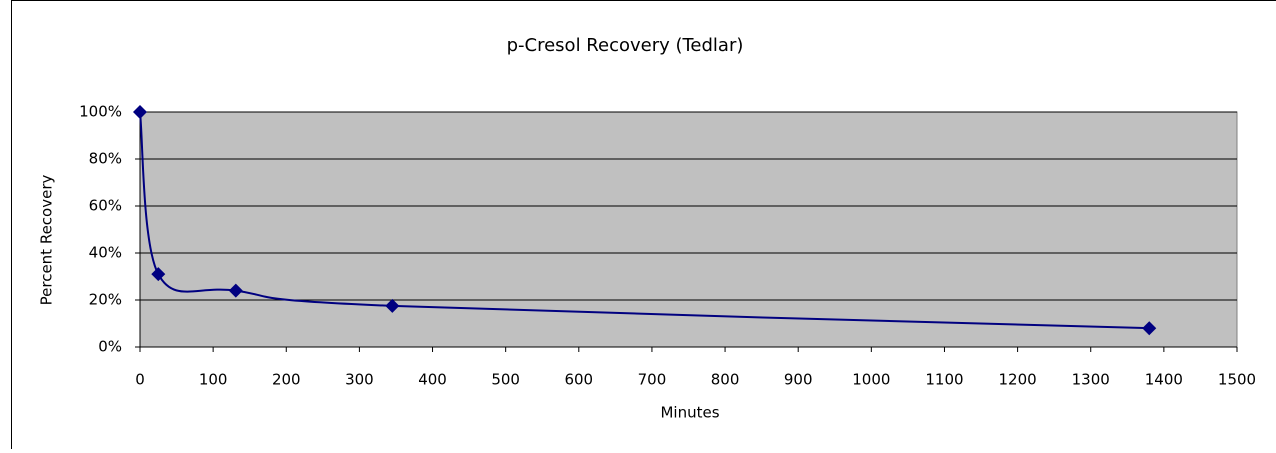 Image resolution: width=1276 pixels, height=453 pixels. I want to click on chart-title: p-Cresol Recovery (Tedlar), so click(625, 45).